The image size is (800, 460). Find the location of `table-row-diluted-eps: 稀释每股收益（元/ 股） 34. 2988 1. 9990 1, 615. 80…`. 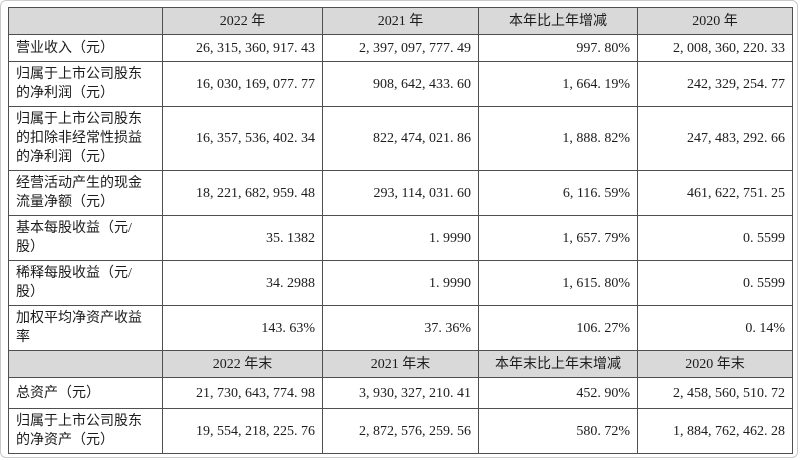

table-row-diluted-eps: 稀释每股收益（元/ 股） 34. 2988 1. 9990 1, 615. 80… is located at coordinates (400, 283).